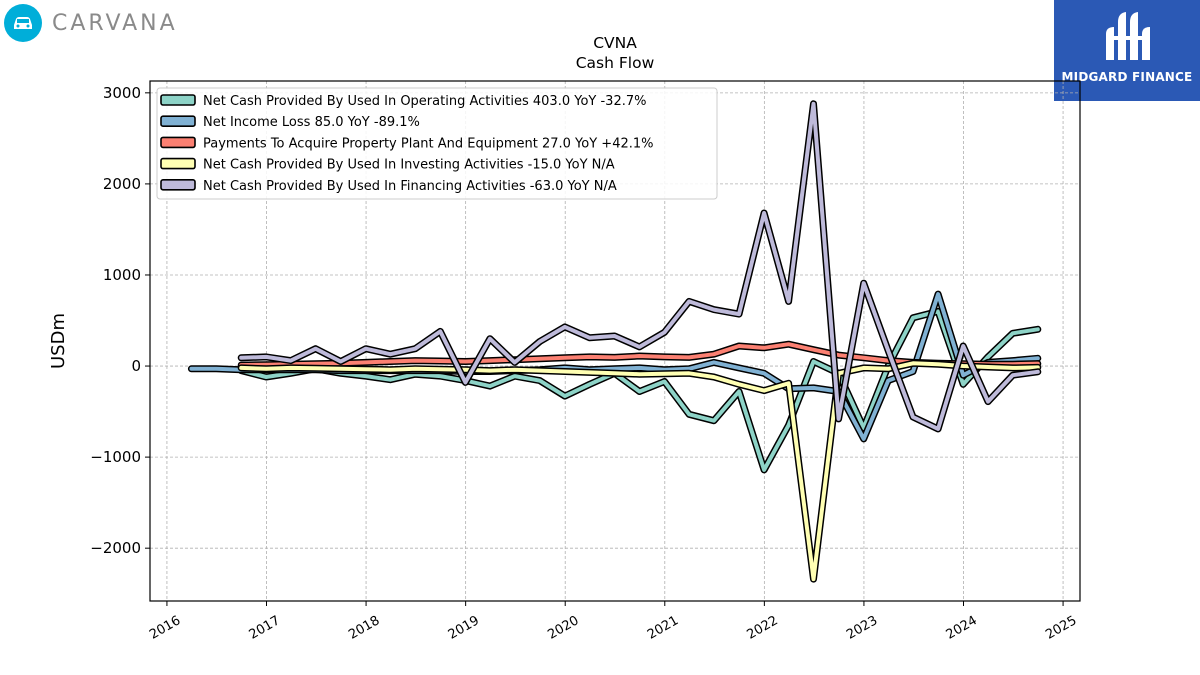 This screenshot has width=1200, height=675. I want to click on y-tick-label: −1000, so click(115, 457).